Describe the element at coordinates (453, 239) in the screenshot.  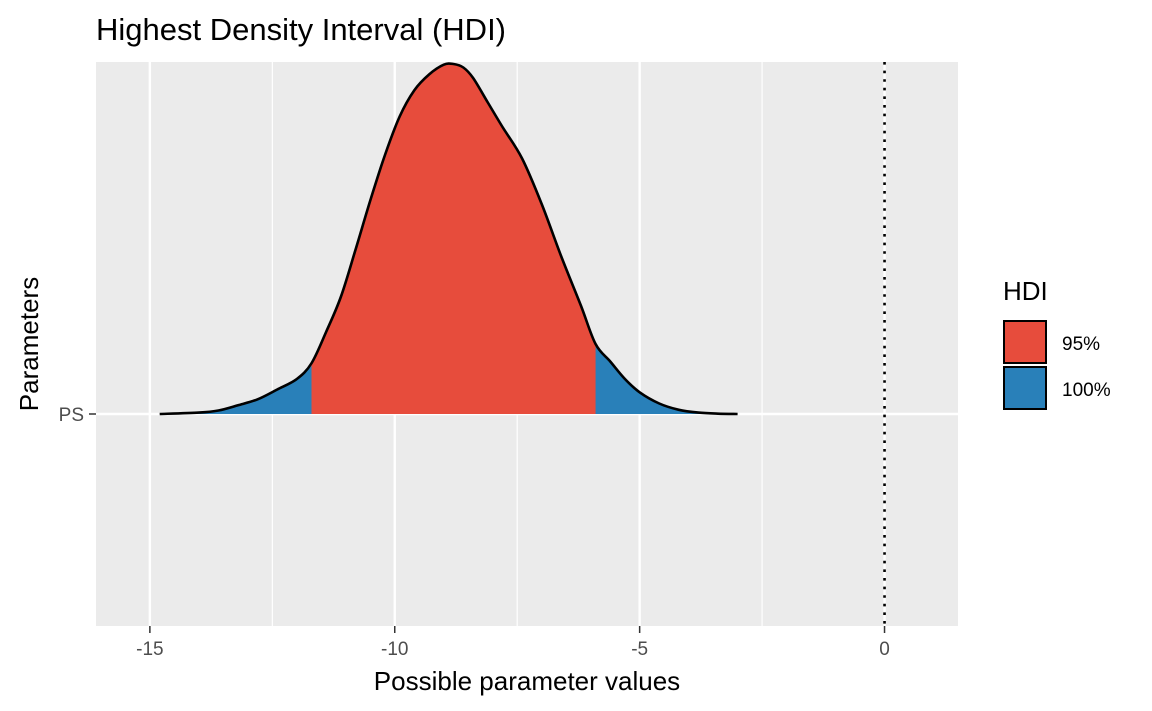
I see `hdi-95-area` at that location.